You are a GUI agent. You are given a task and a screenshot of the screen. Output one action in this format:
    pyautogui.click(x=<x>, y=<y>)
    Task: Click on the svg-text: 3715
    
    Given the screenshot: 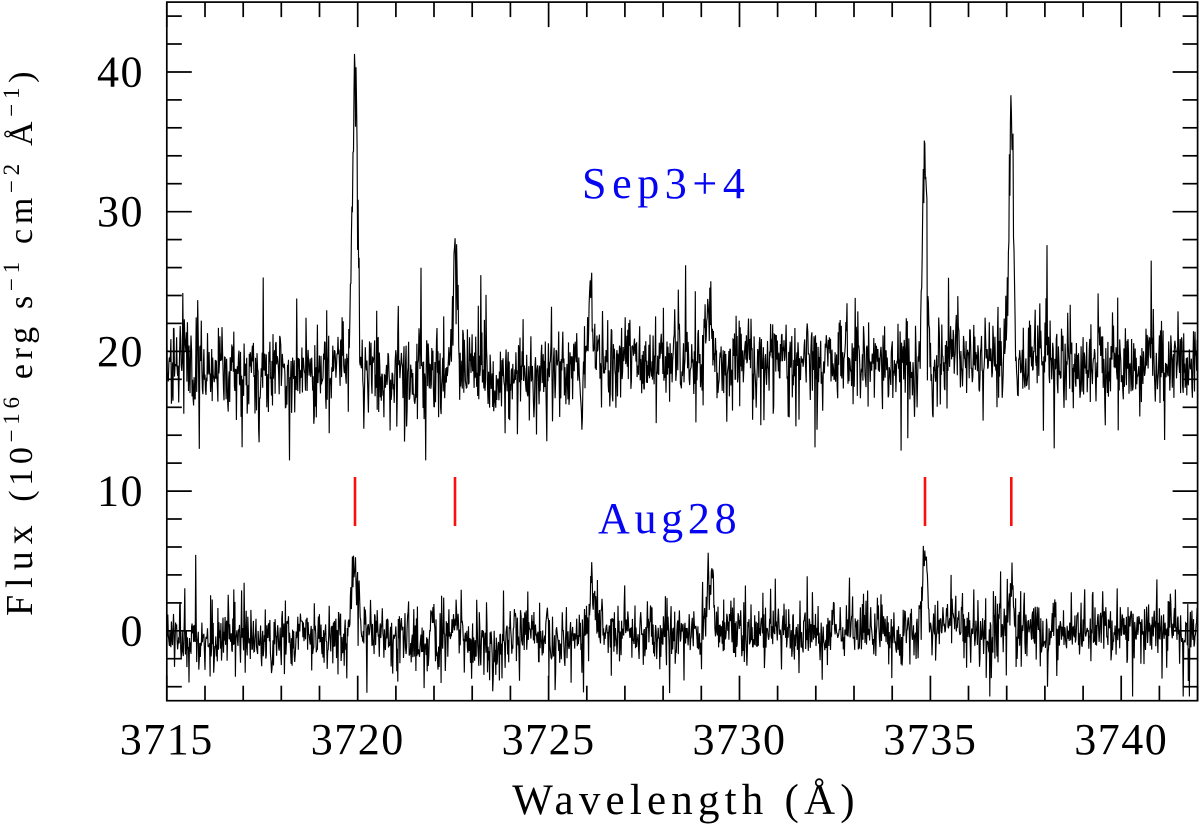 What is the action you would take?
    pyautogui.click(x=167, y=739)
    